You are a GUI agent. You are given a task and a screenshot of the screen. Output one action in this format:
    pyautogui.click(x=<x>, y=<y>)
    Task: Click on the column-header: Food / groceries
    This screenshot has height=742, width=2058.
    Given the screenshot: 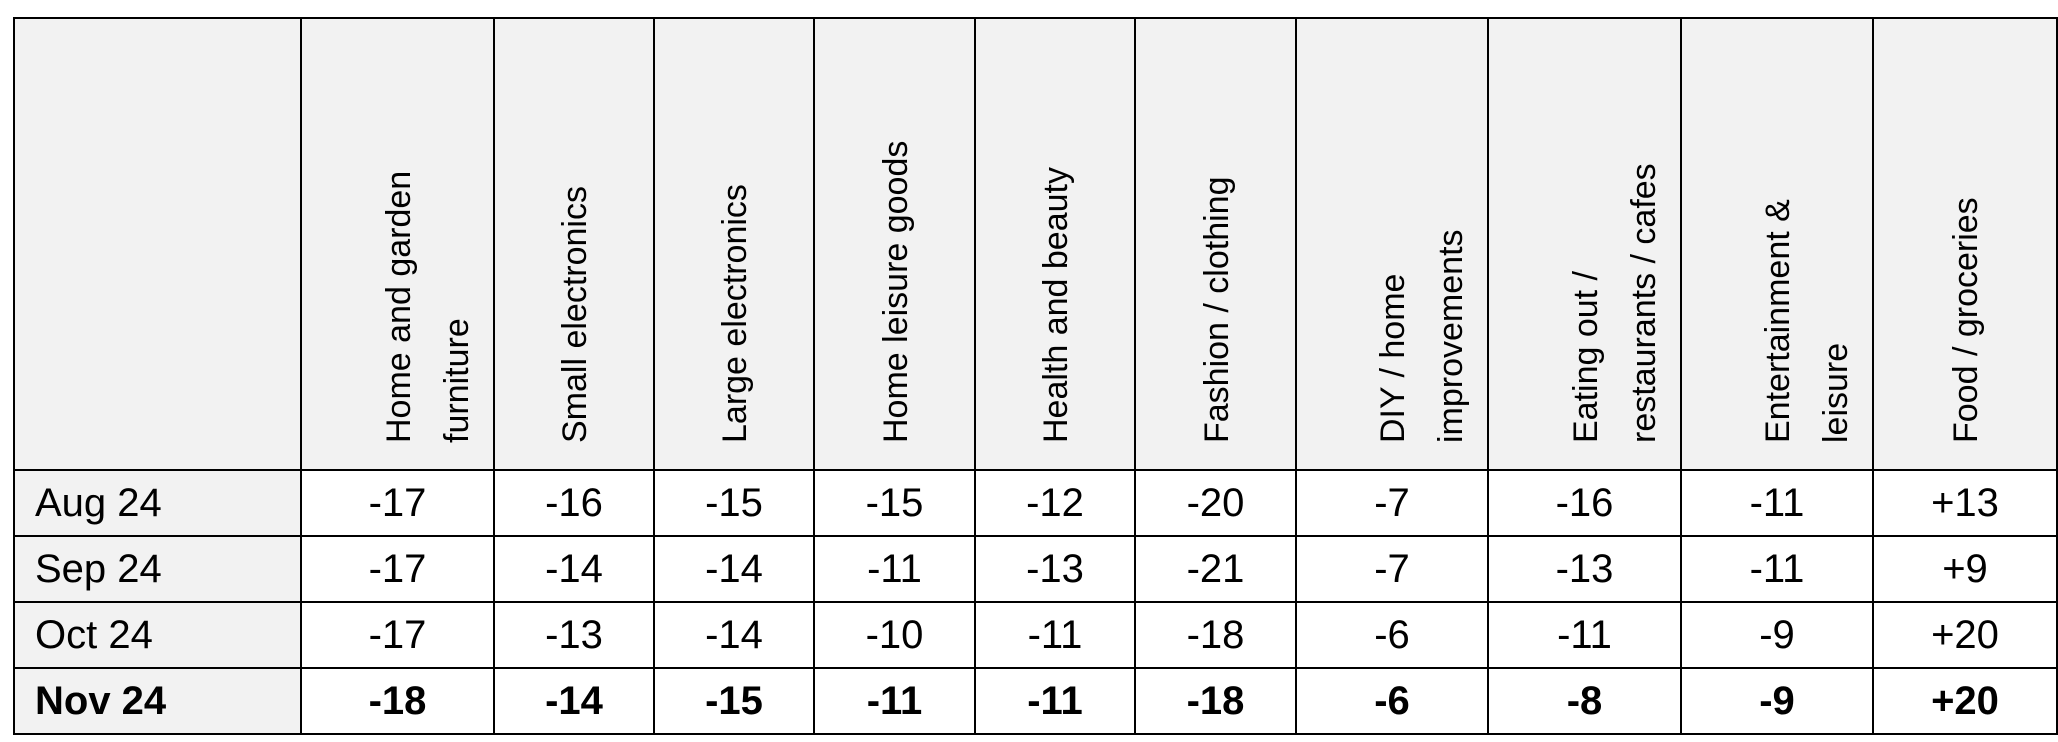 What is the action you would take?
    pyautogui.click(x=1965, y=244)
    